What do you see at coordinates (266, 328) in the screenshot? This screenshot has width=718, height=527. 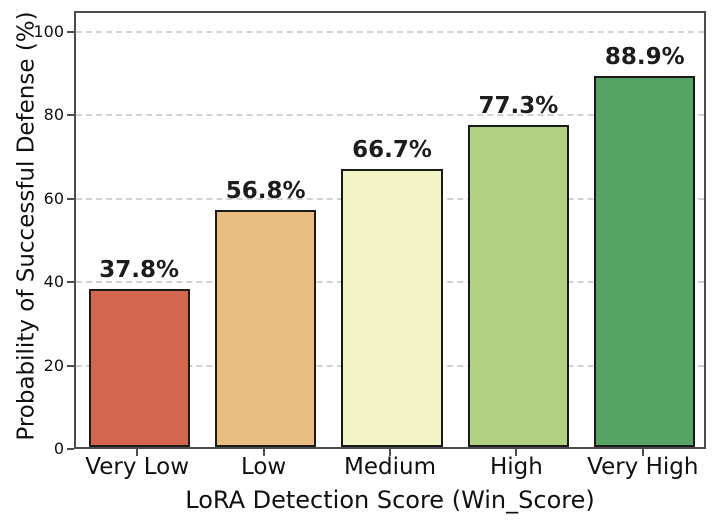 I see `bar-low` at bounding box center [266, 328].